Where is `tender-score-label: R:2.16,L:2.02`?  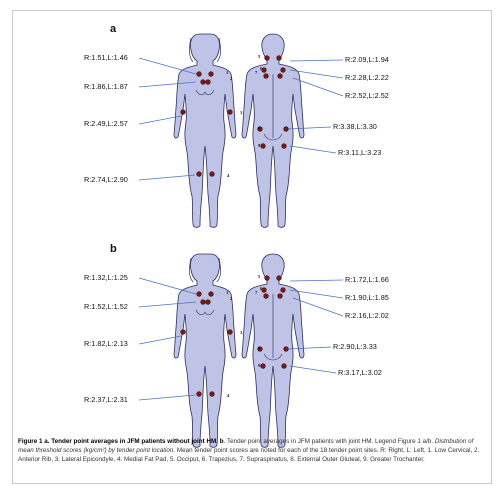 tender-score-label: R:2.16,L:2.02 is located at coordinates (367, 315).